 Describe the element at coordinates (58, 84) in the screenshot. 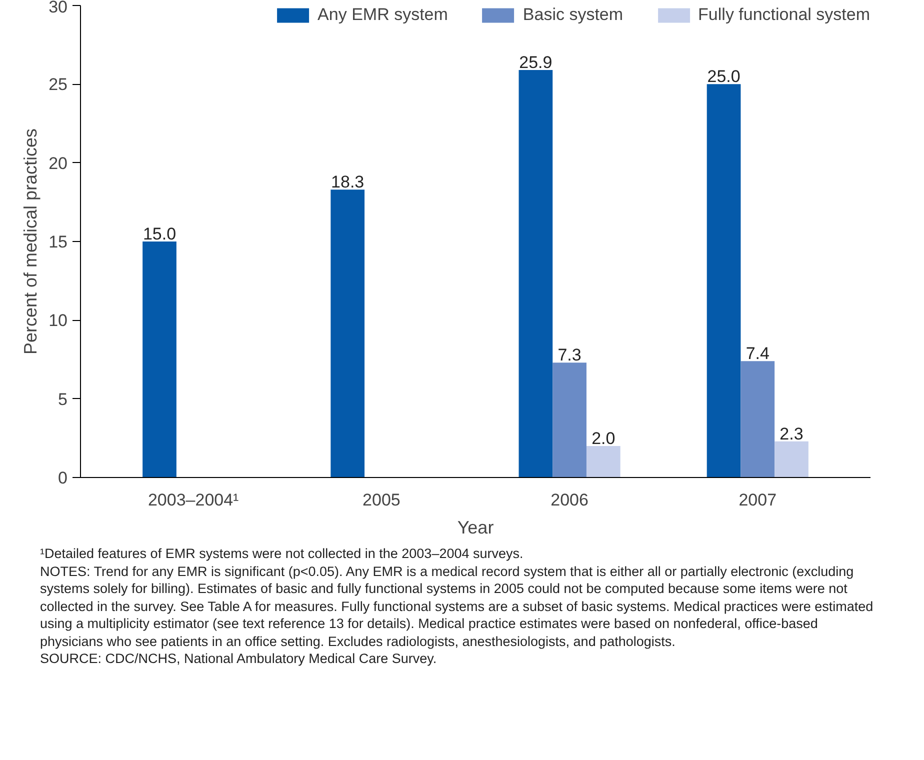

I see `y-tick-label: 25` at that location.